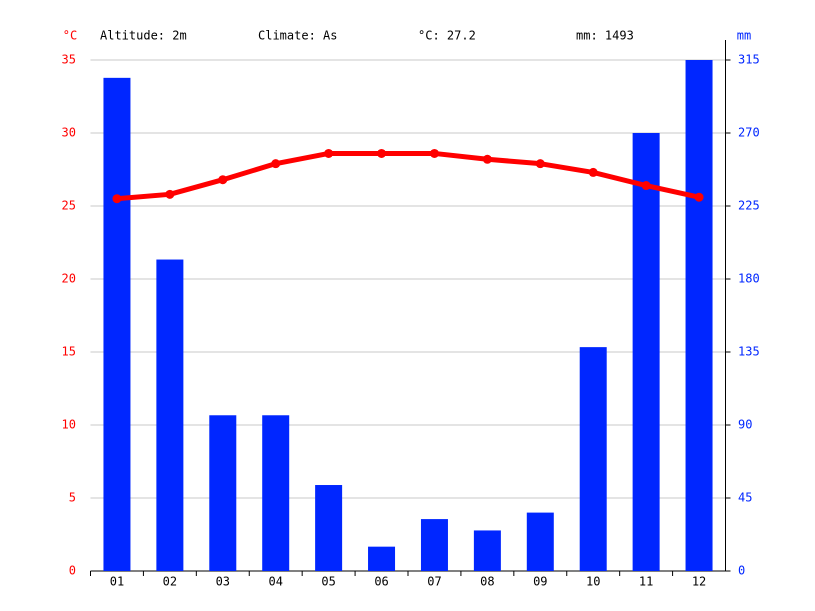 The width and height of the screenshot is (815, 611). Describe the element at coordinates (749, 133) in the screenshot. I see `y2-tick-label: 270` at that location.